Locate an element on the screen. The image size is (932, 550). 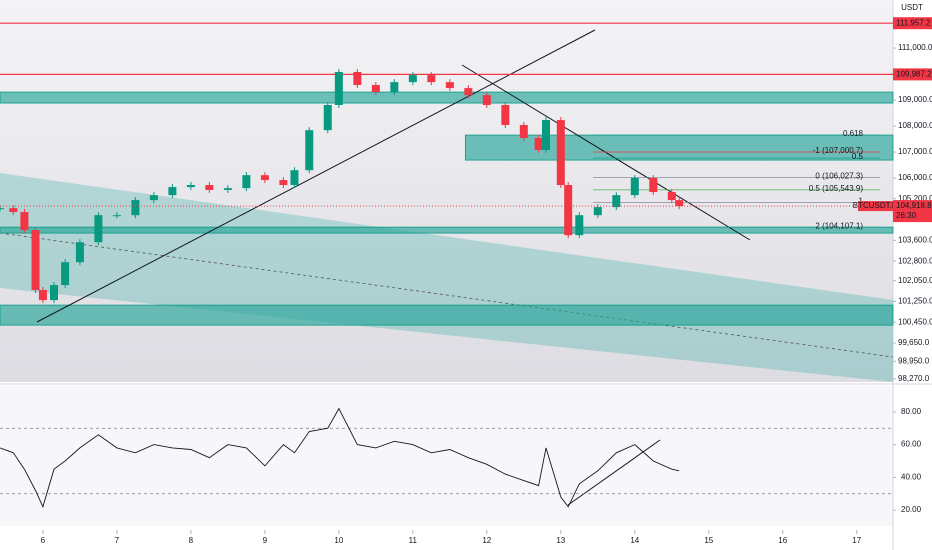
y-tick-label: 102,050.0 is located at coordinates (915, 280).